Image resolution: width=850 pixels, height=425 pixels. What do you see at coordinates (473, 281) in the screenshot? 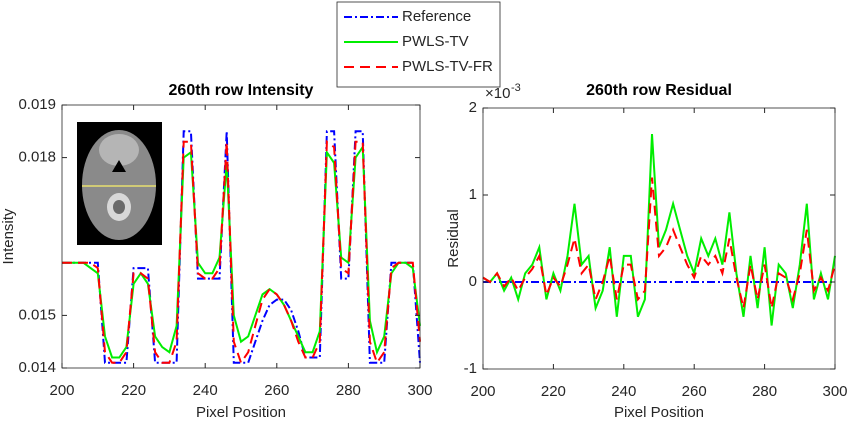
I see `y-tick-label: 0` at bounding box center [473, 281].